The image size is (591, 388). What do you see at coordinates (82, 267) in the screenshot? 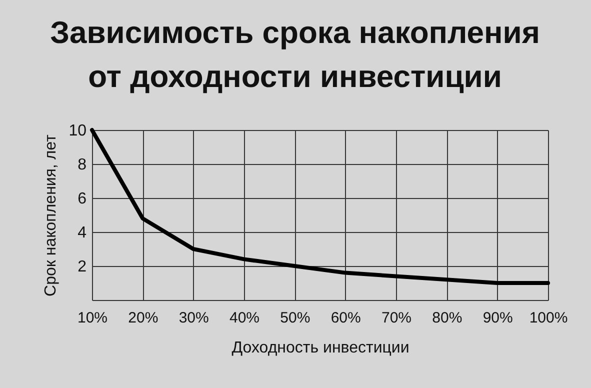
I see `y-tick-label: 2` at bounding box center [82, 267].